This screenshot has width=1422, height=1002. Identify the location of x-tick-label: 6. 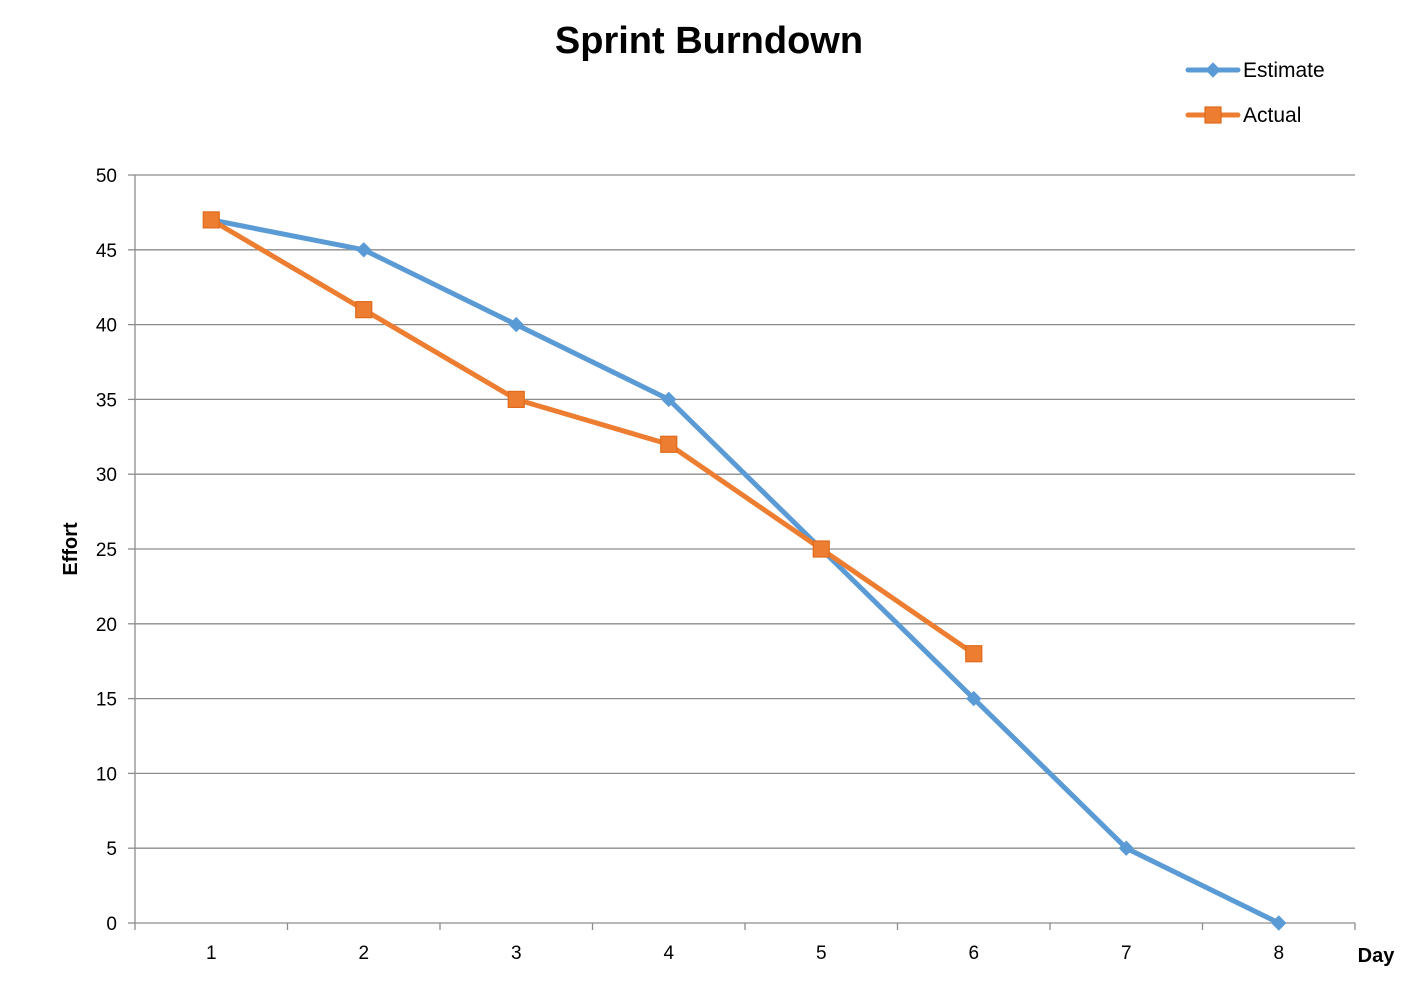
(973, 953).